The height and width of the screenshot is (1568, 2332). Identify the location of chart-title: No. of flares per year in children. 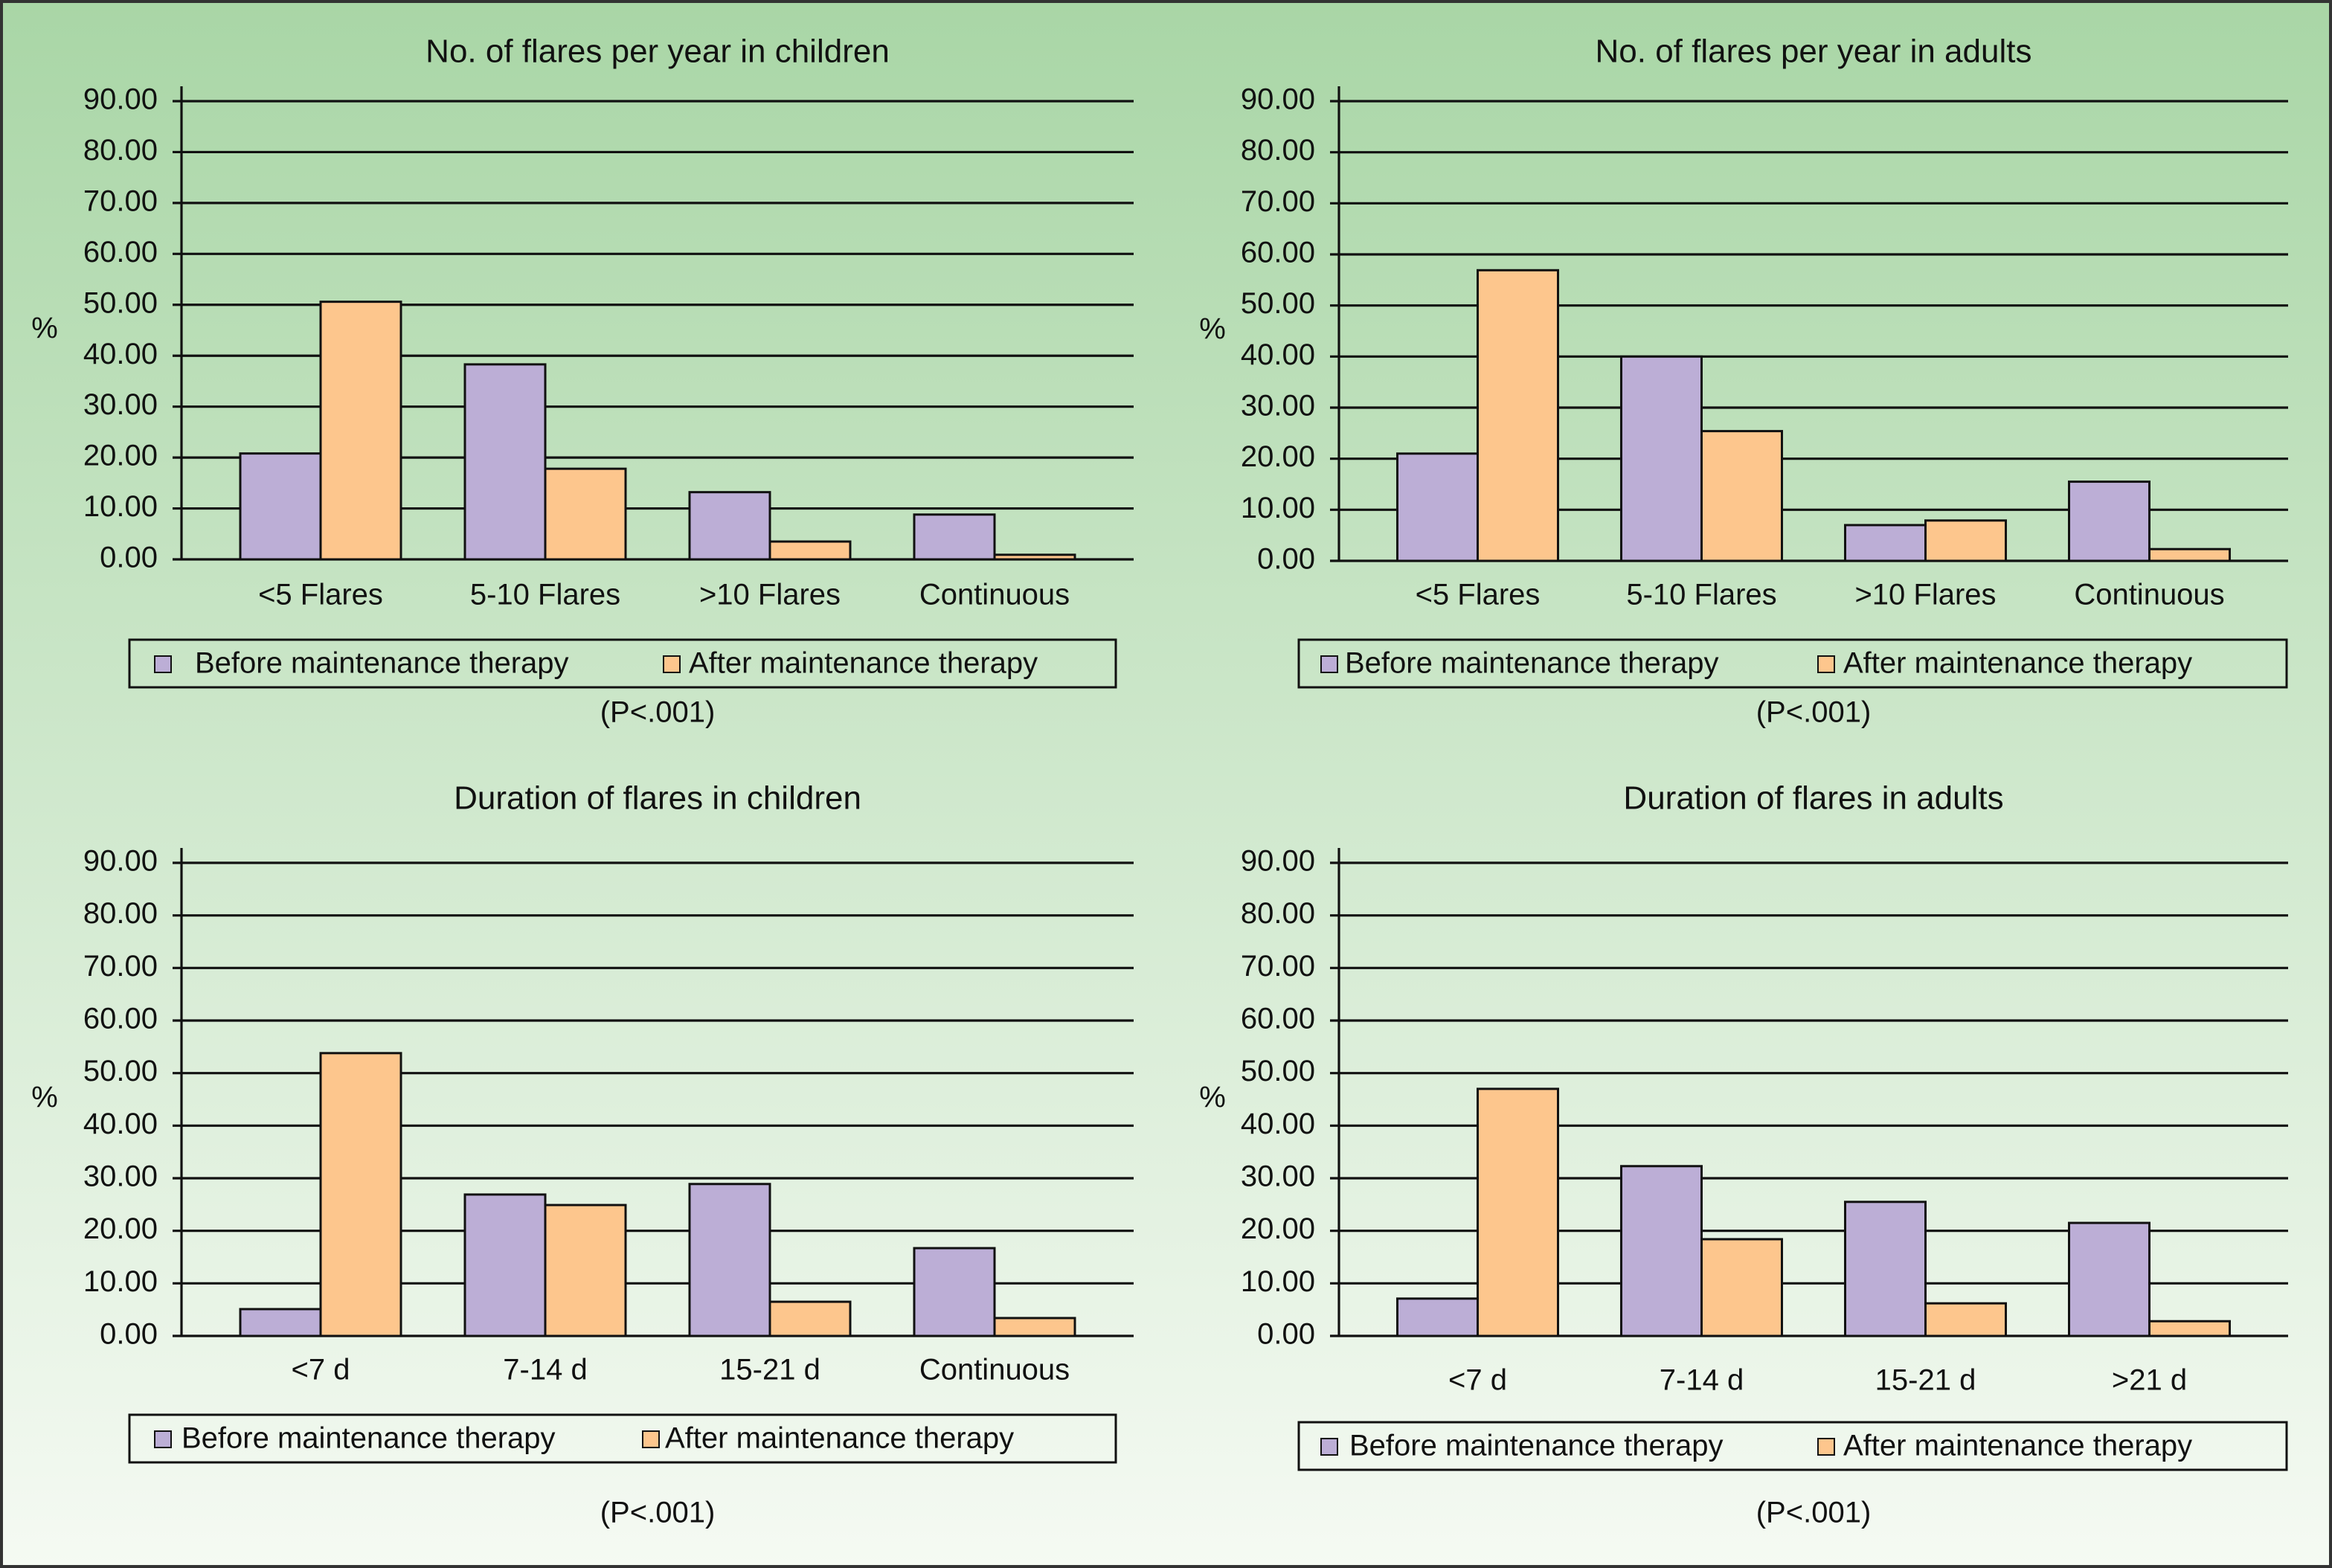
(657, 51).